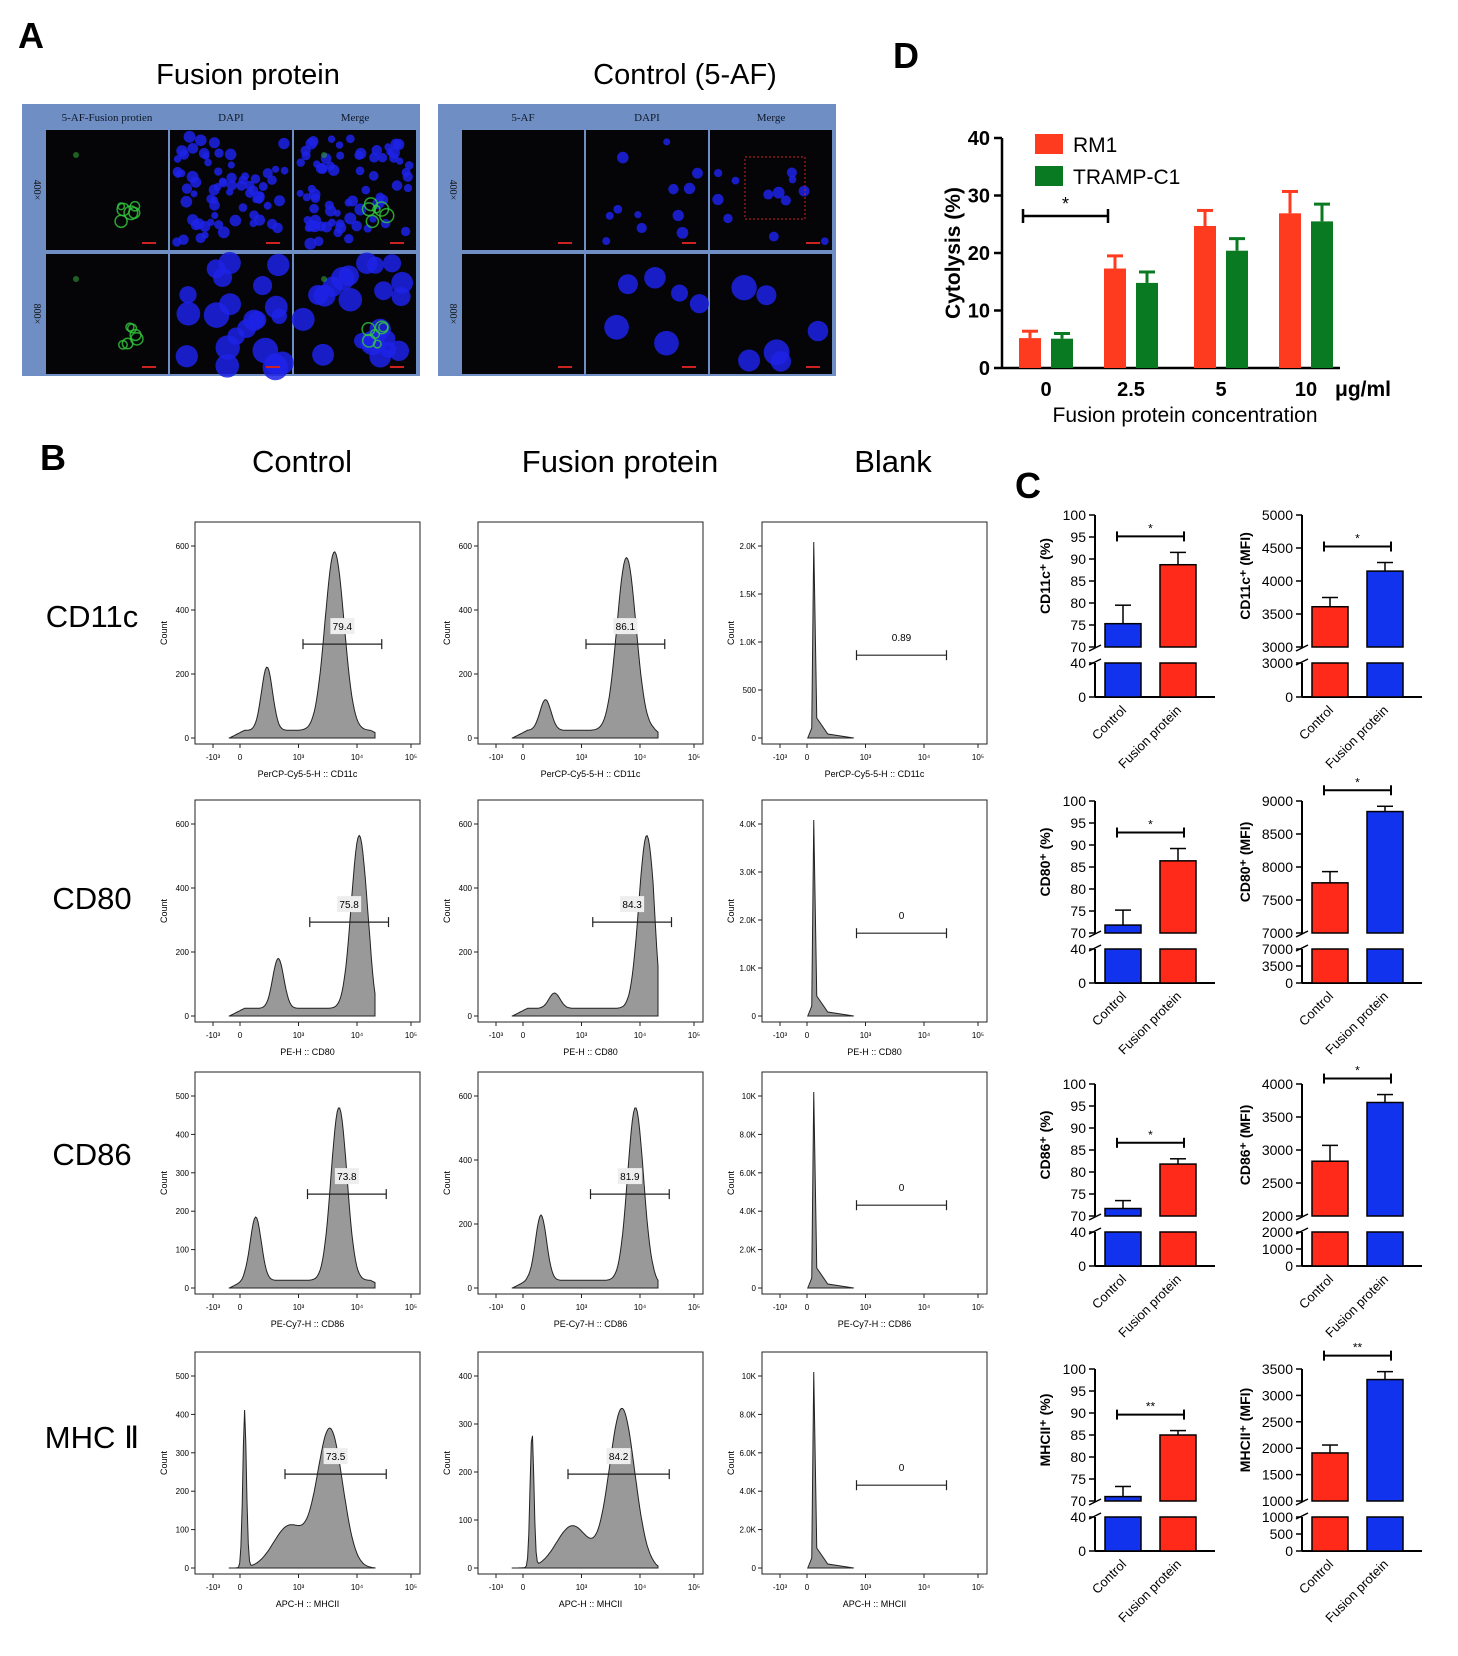 The width and height of the screenshot is (1458, 1656). What do you see at coordinates (1306, 390) in the screenshot?
I see `x-tick-label: 10` at bounding box center [1306, 390].